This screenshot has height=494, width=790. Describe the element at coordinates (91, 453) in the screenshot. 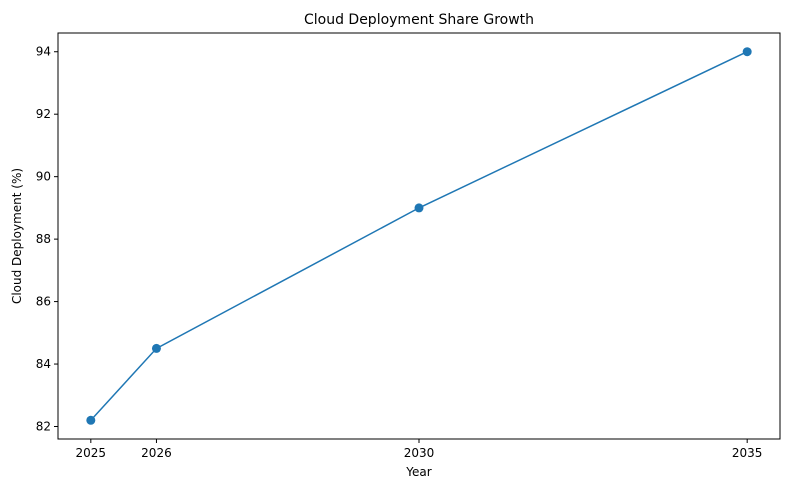

I see `x-tick-label: 2025` at that location.